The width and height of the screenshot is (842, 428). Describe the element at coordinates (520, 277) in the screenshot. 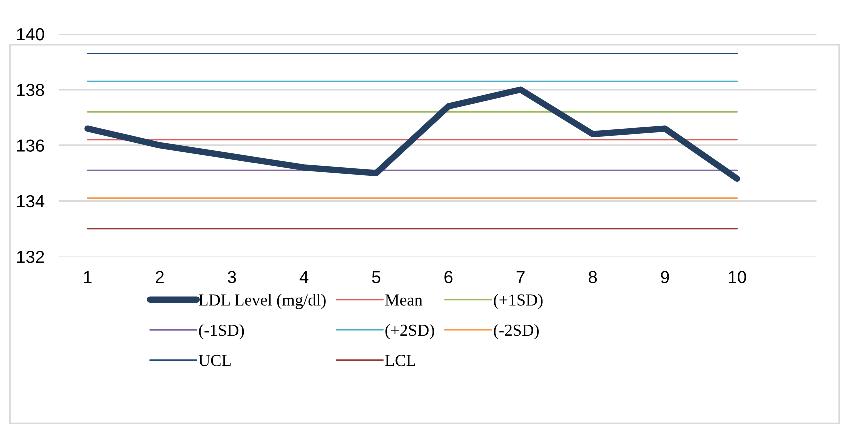

I see `x-tick-label: 7` at that location.